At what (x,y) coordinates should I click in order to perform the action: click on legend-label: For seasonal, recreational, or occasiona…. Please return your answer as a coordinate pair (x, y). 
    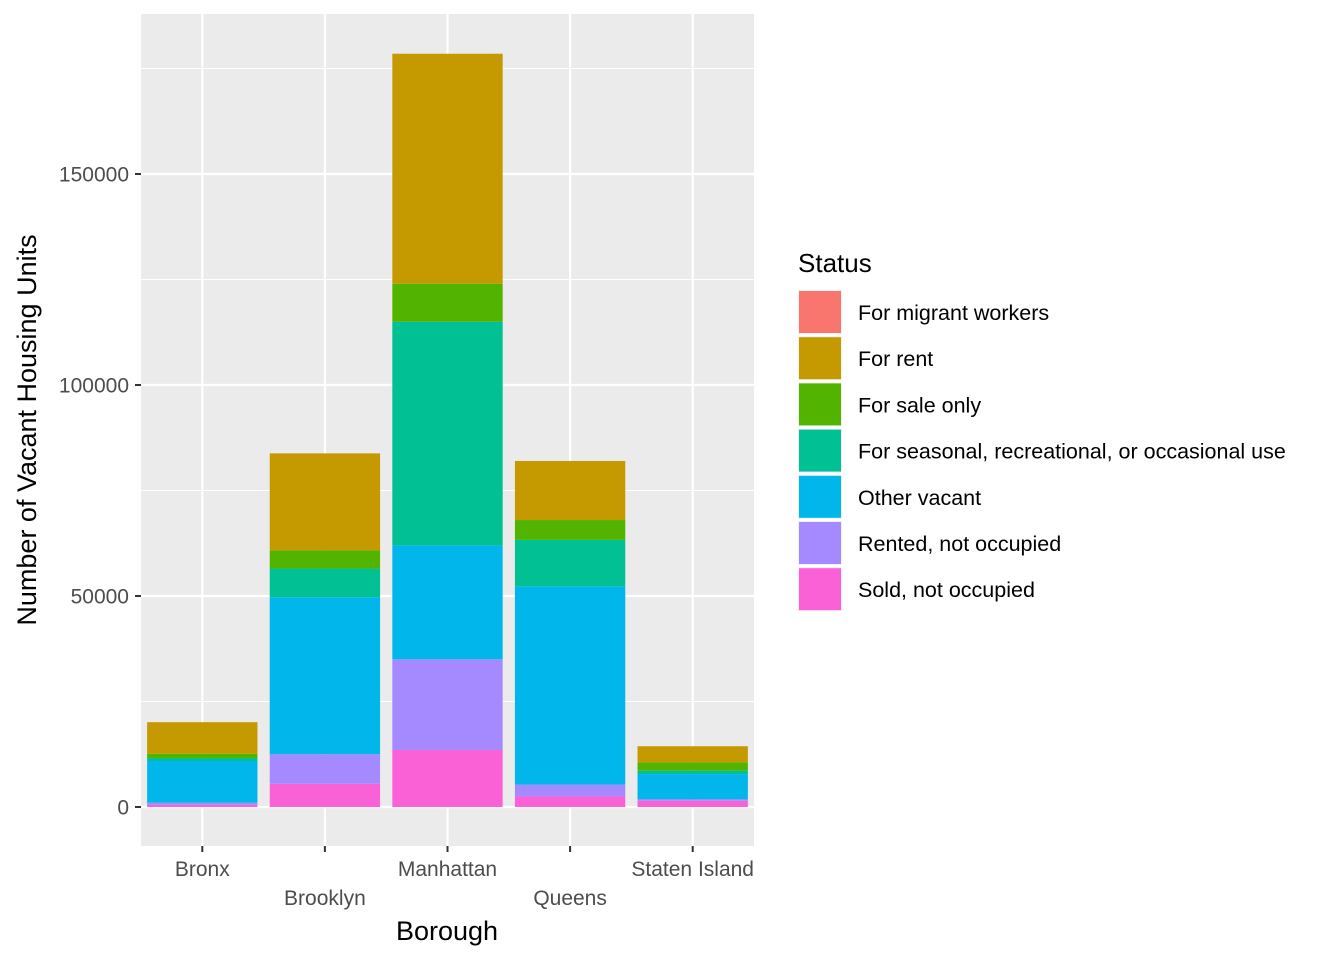
    Looking at the image, I should click on (1072, 452).